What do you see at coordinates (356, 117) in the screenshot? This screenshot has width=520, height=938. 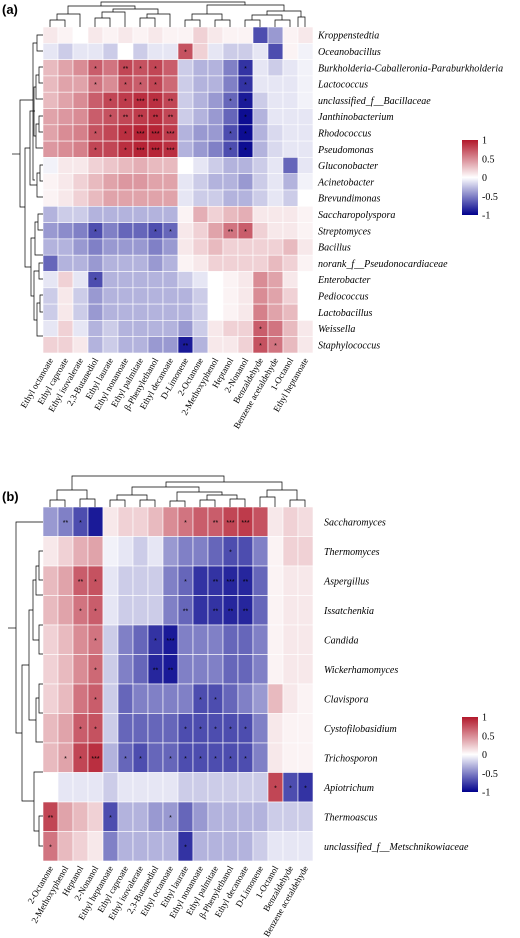 I see `row-label-a-5: Janthinobacterium` at bounding box center [356, 117].